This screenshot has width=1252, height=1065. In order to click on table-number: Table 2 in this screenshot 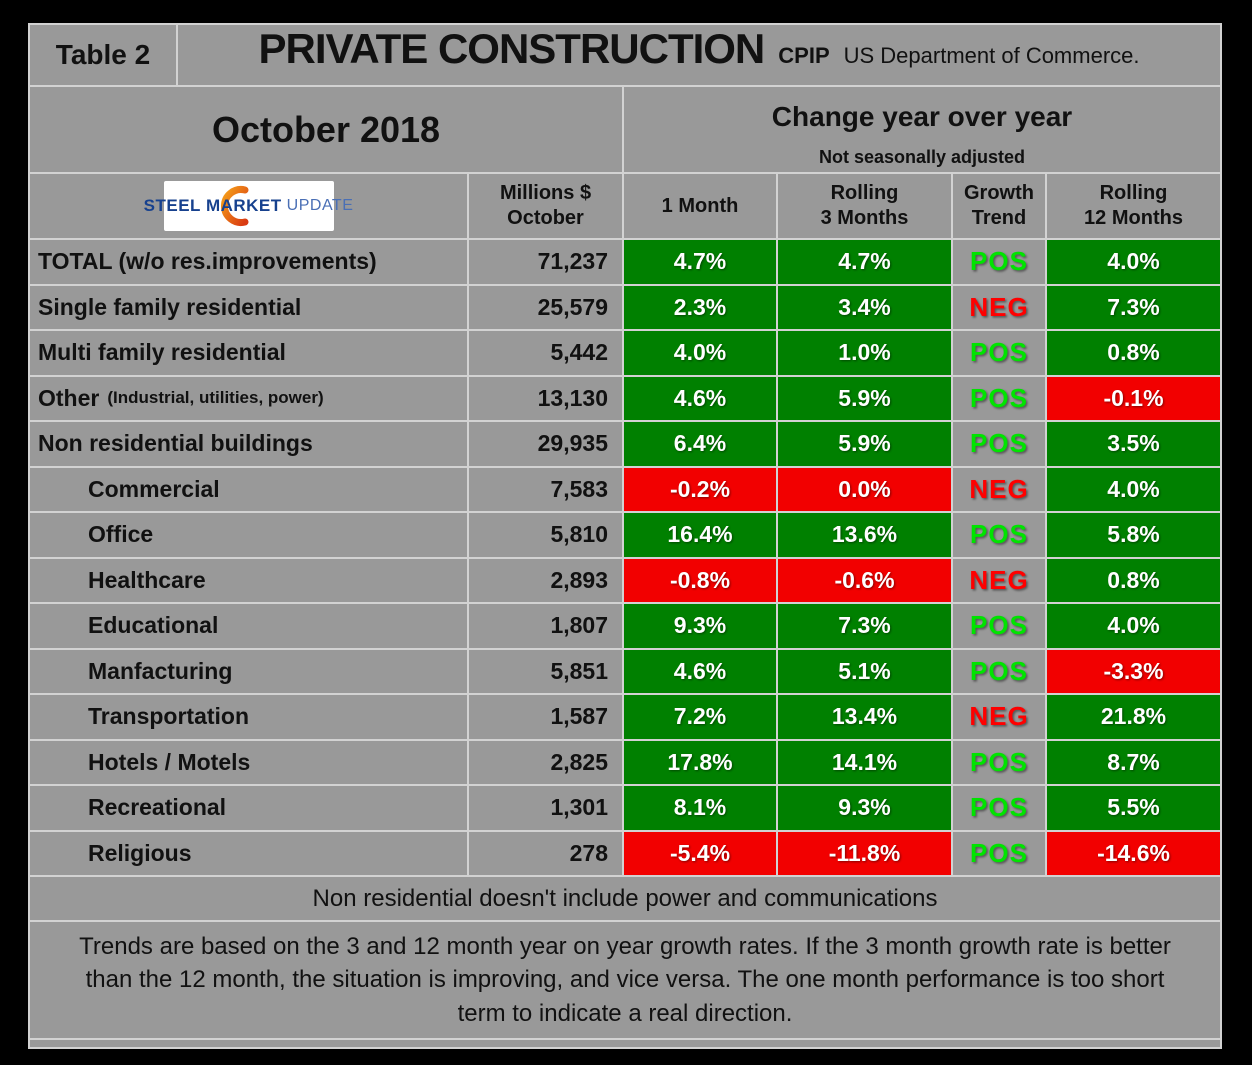, I will do `click(103, 55)`.